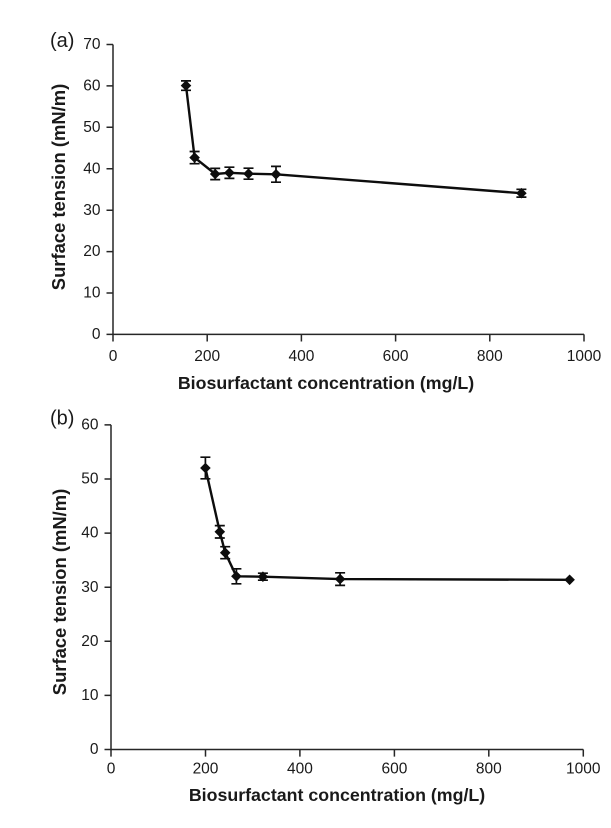  Describe the element at coordinates (92, 44) in the screenshot. I see `svg-text: 70` at that location.